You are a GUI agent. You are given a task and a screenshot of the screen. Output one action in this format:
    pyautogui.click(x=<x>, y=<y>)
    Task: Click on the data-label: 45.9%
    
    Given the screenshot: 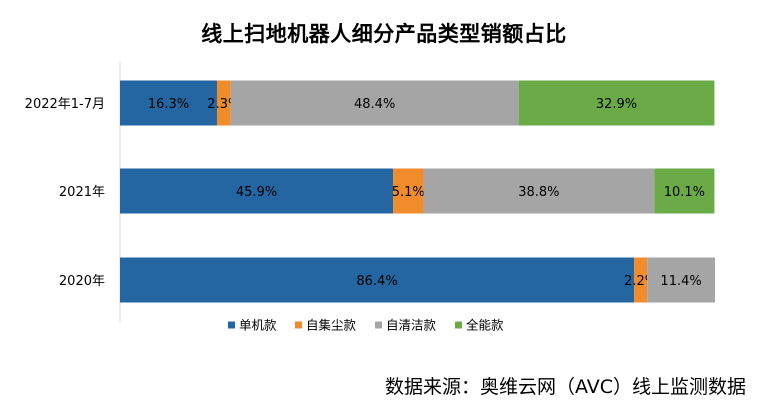 What is the action you would take?
    pyautogui.click(x=256, y=192)
    